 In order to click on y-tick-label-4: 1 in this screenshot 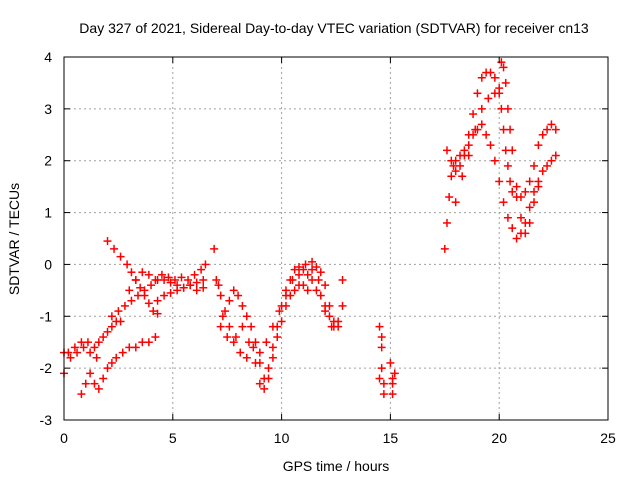, I will do `click(48, 213)`.